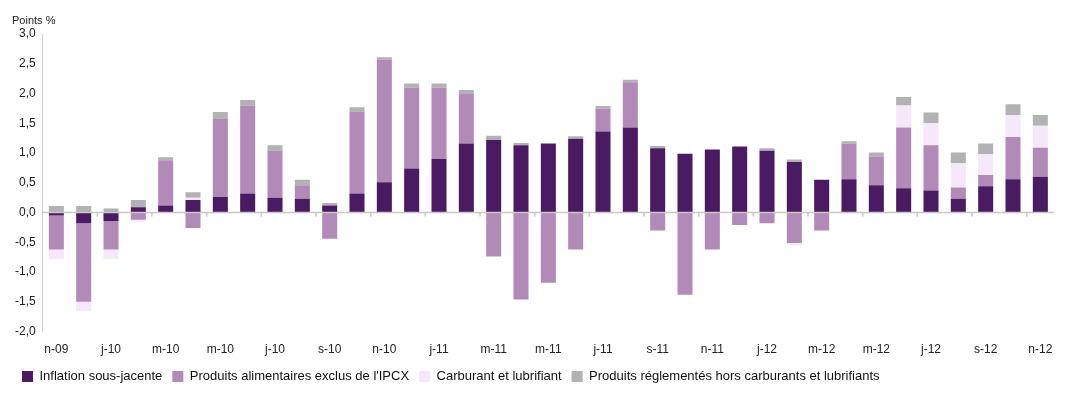 This screenshot has width=1072, height=401. What do you see at coordinates (27, 182) in the screenshot?
I see `y-tick-label: 0,5` at bounding box center [27, 182].